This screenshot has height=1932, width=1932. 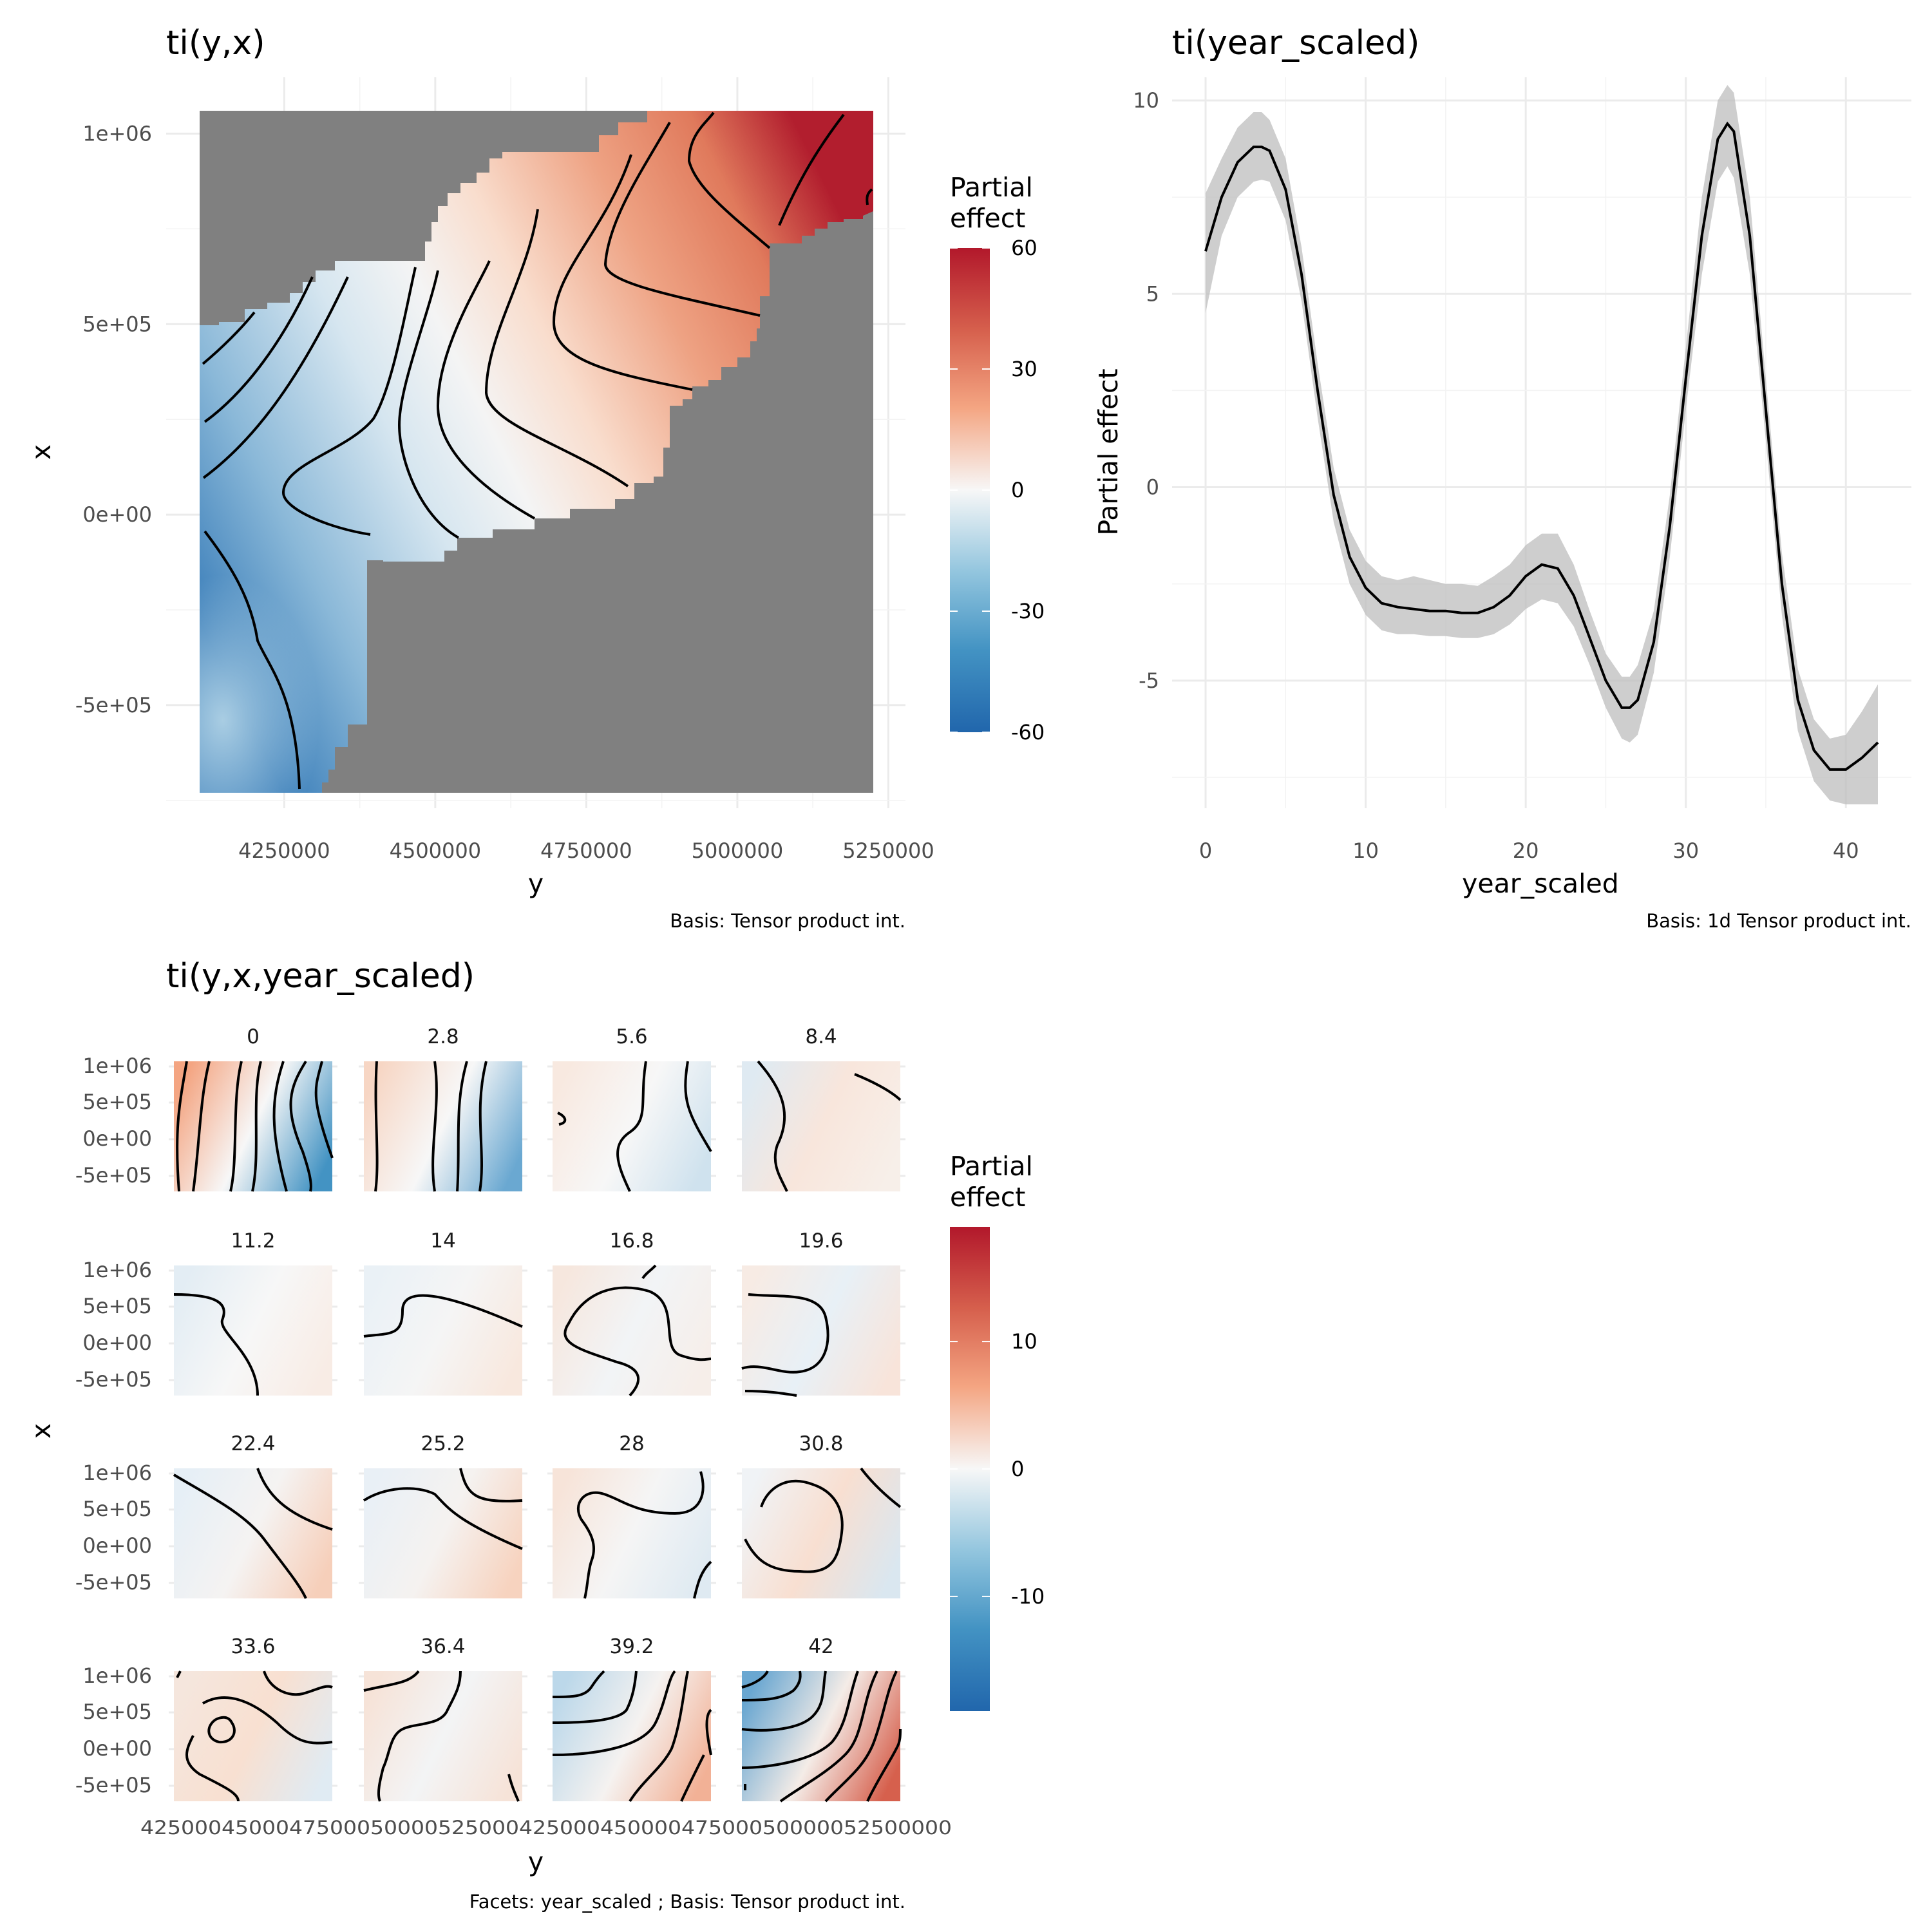 I want to click on facet-strip-label: 5.6, so click(x=631, y=1036).